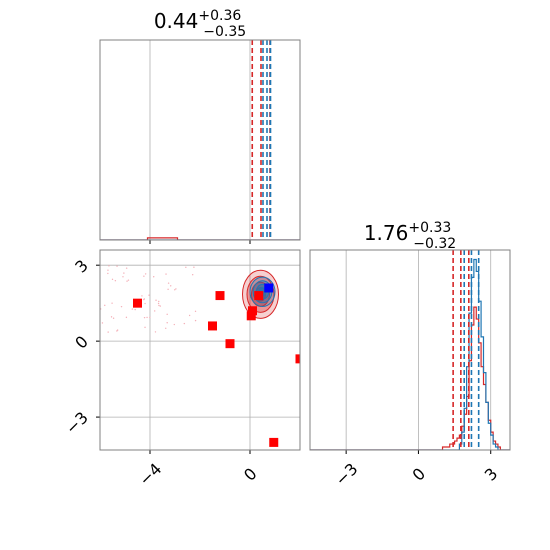  I want to click on y-tick-label: 3, so click(81, 266).